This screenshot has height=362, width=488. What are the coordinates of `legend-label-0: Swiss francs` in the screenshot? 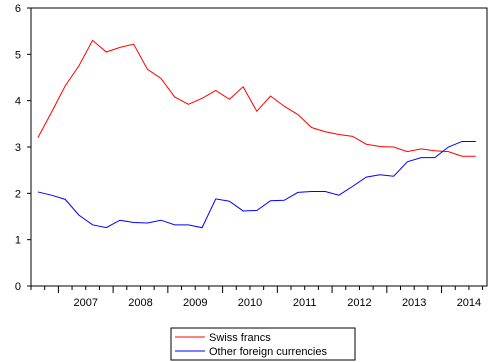 It's located at (240, 338).